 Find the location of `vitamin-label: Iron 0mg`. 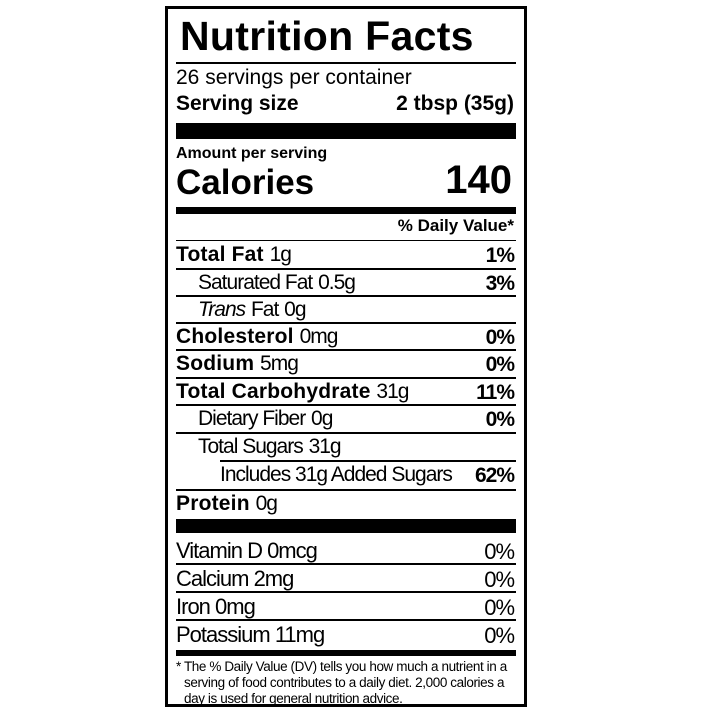

vitamin-label: Iron 0mg is located at coordinates (216, 606).